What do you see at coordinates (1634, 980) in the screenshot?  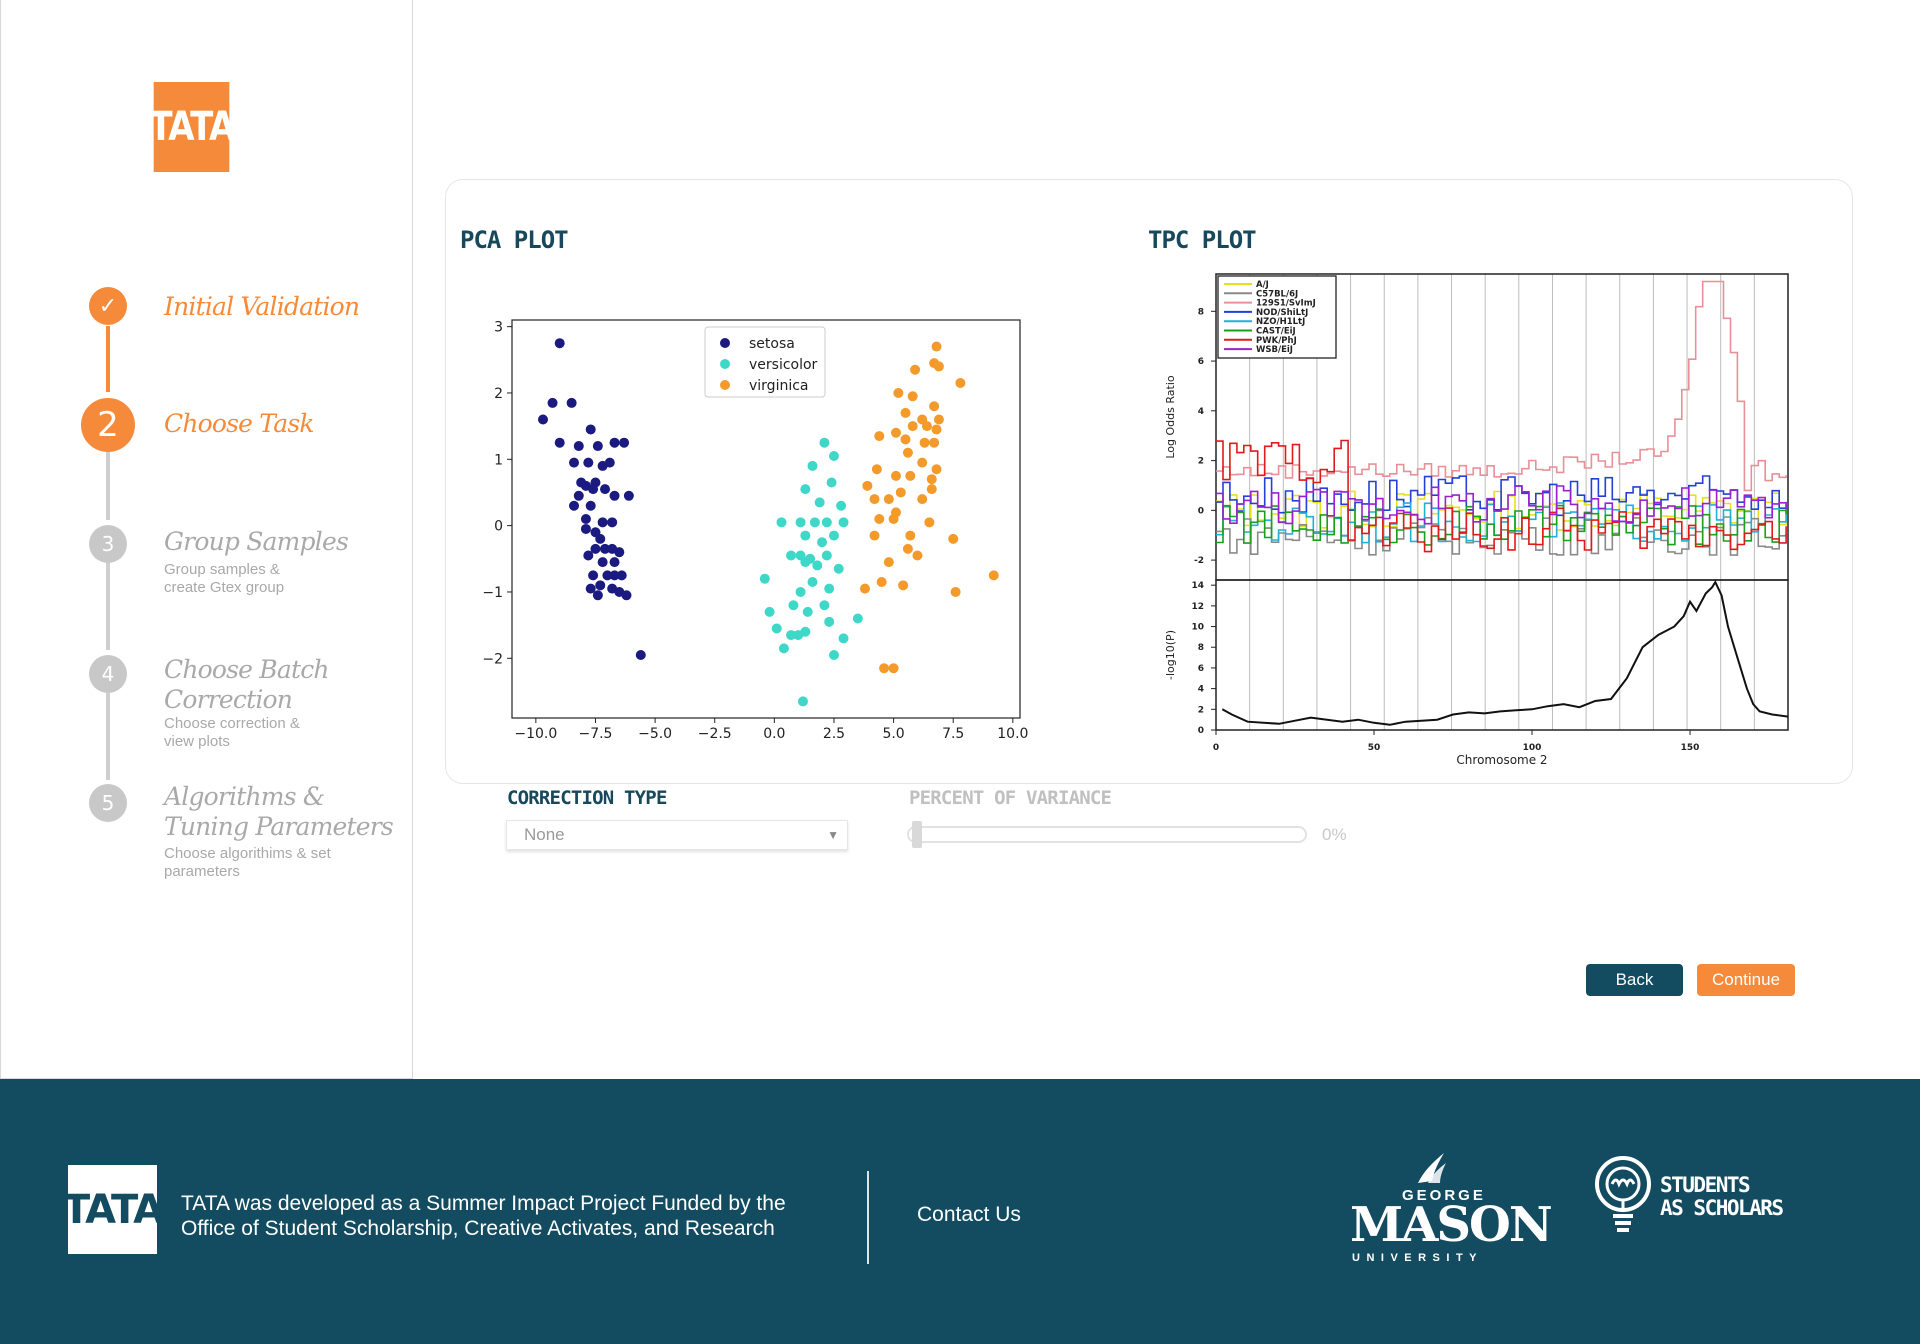 I see `back-button: Back` at bounding box center [1634, 980].